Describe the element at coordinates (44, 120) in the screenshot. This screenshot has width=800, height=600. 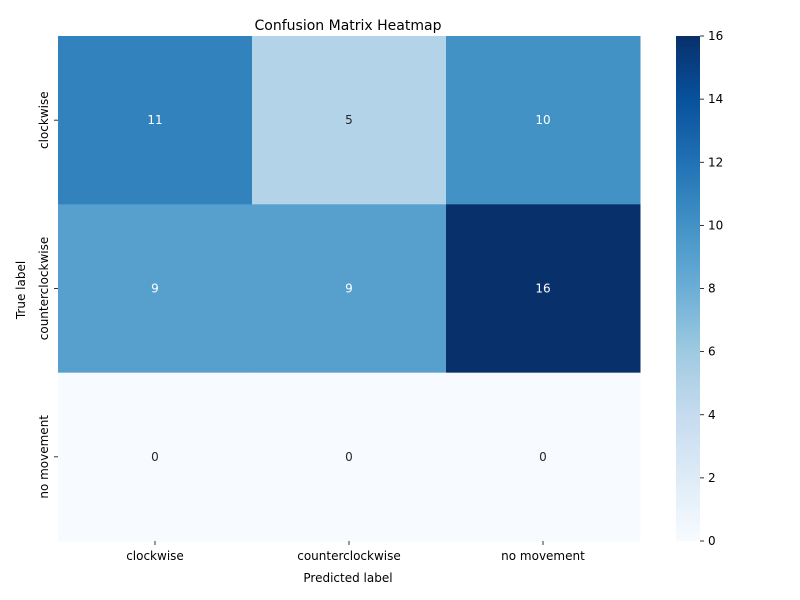
I see `y-tick-label: clockwise` at that location.